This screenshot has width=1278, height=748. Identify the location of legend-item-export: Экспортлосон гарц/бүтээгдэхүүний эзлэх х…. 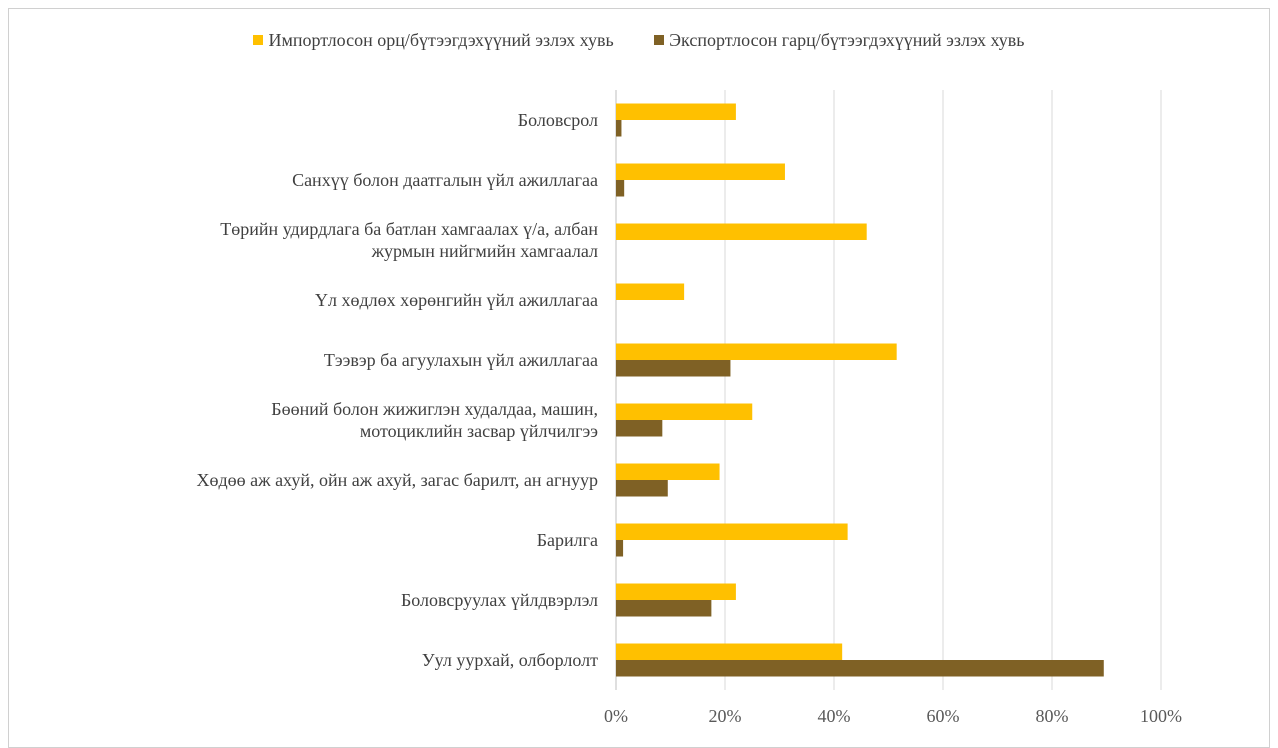
(839, 40).